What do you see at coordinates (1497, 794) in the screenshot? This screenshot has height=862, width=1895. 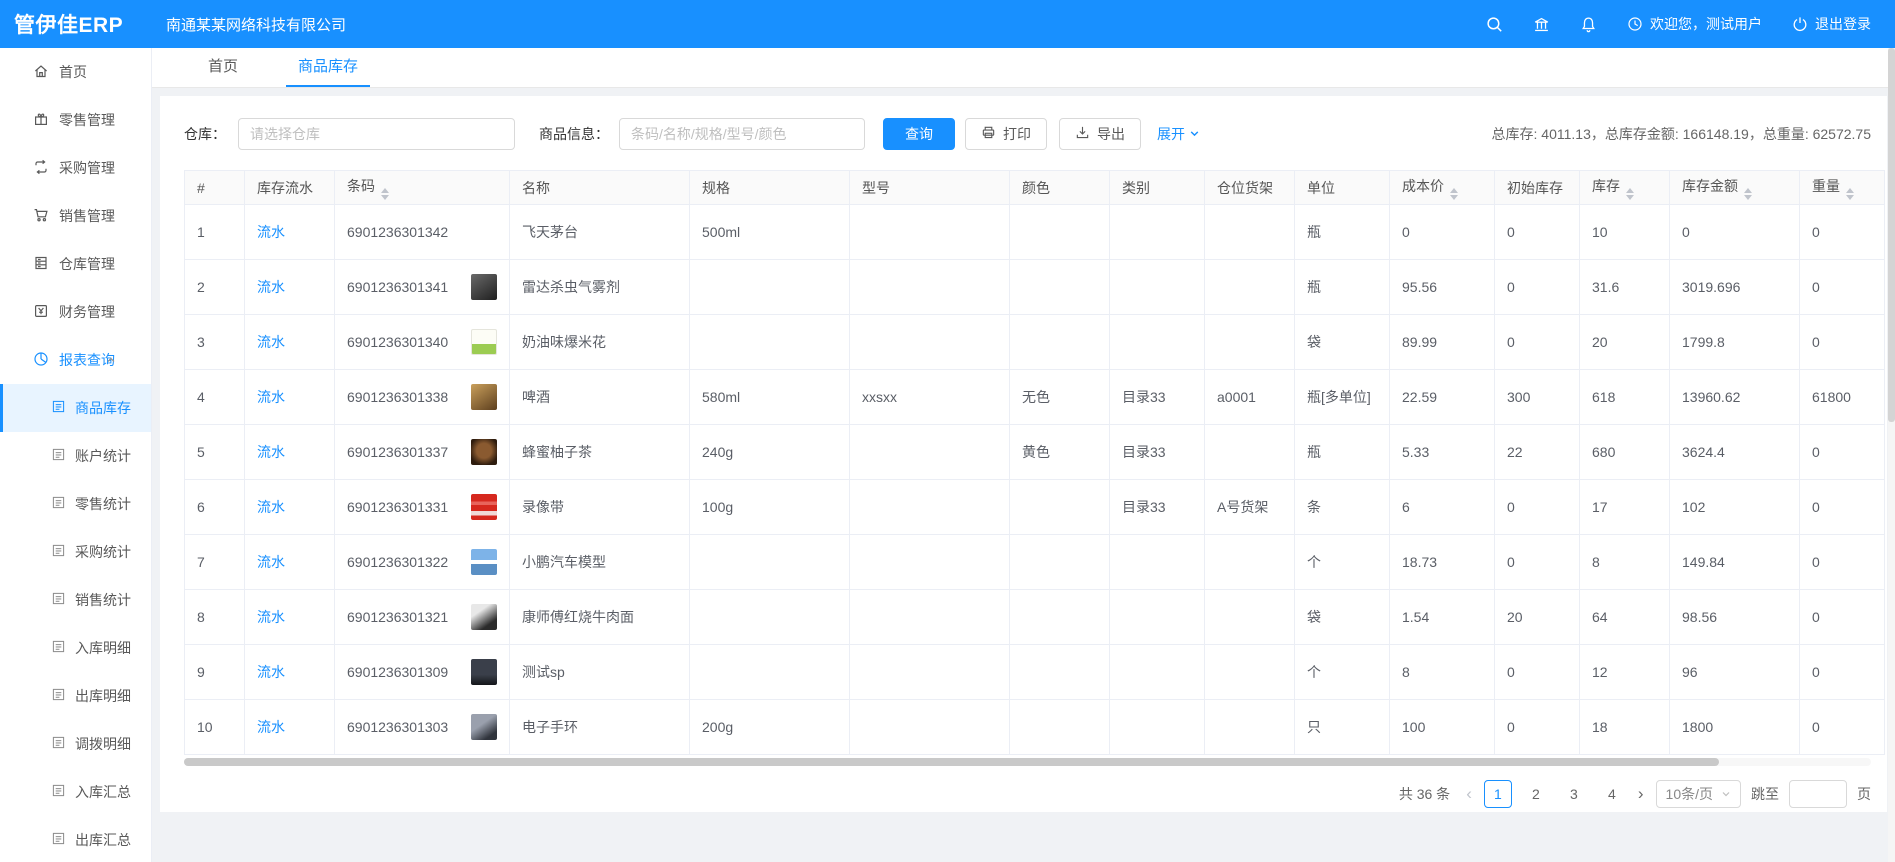 I see `page-button-1: 1` at bounding box center [1497, 794].